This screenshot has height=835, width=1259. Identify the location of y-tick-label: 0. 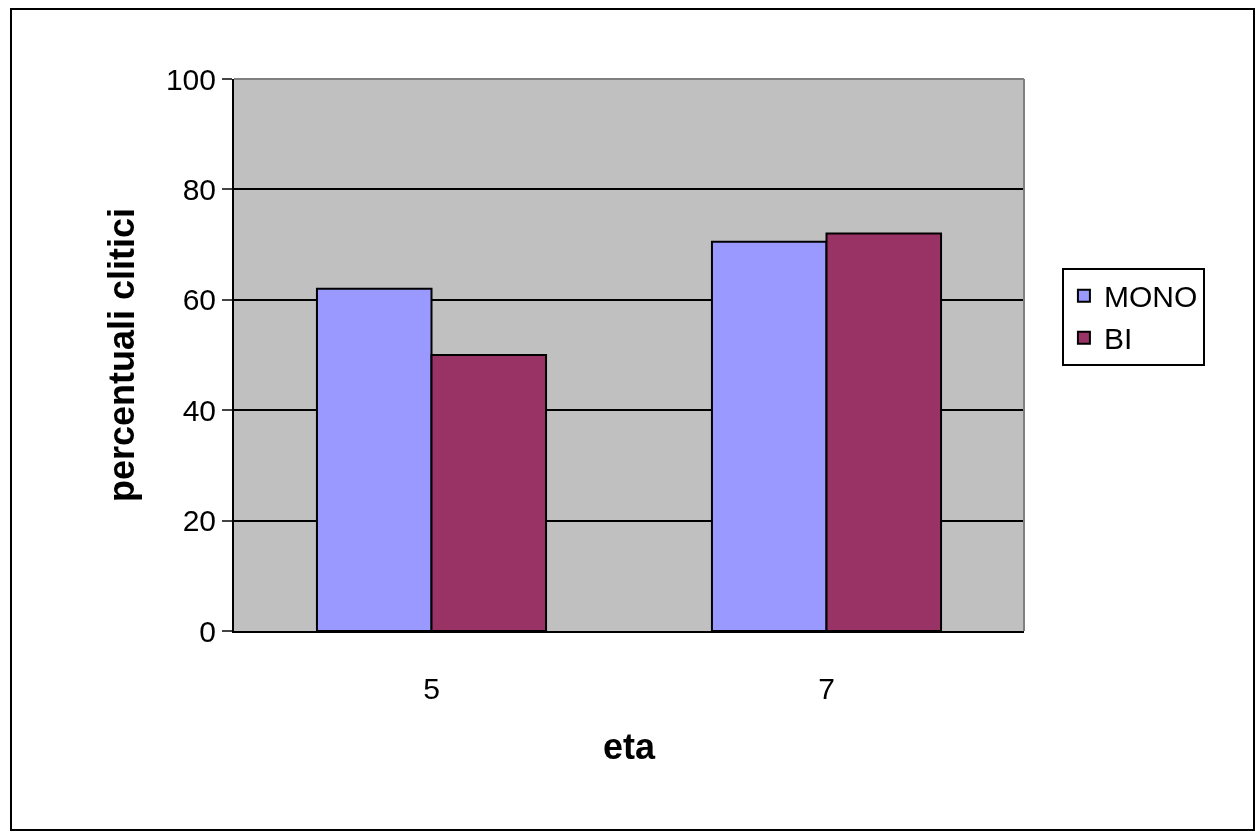
(207, 631).